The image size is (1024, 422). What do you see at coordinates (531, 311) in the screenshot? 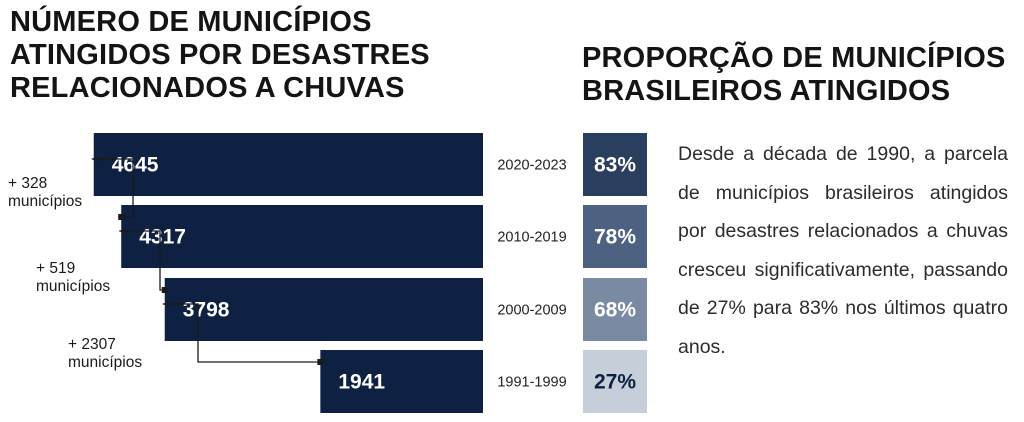
I see `period-label: 2000-2009` at bounding box center [531, 311].